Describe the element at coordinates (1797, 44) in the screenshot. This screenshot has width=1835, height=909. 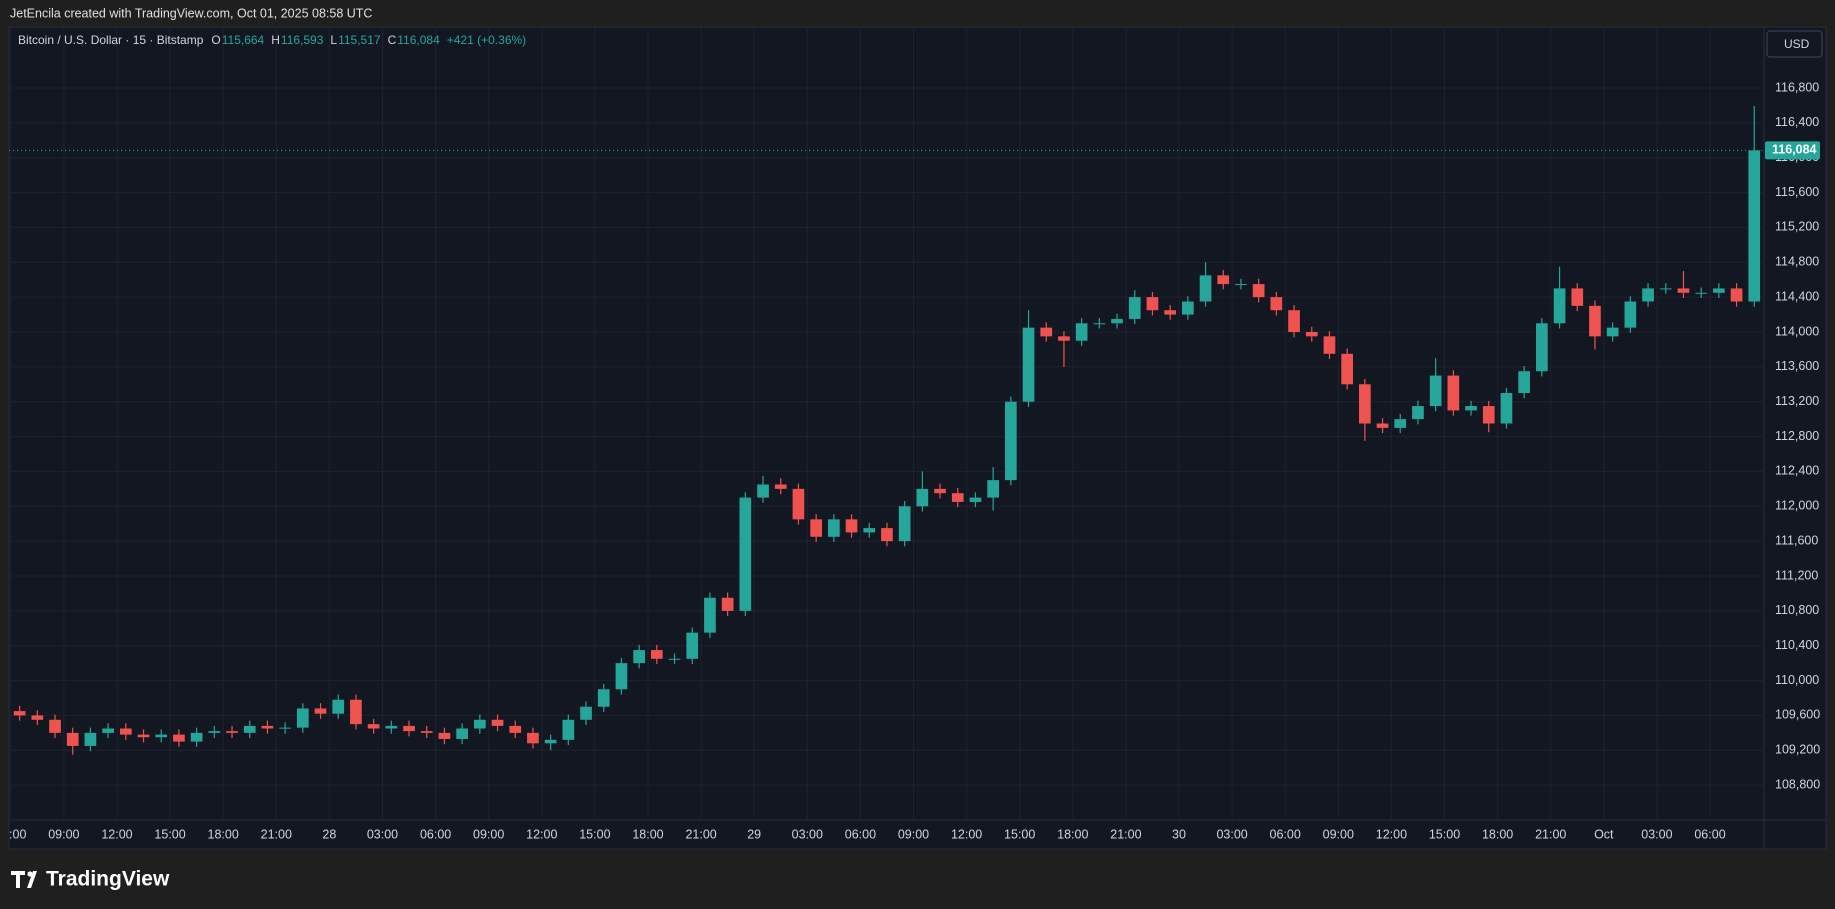
I see `currency-label: USD` at that location.